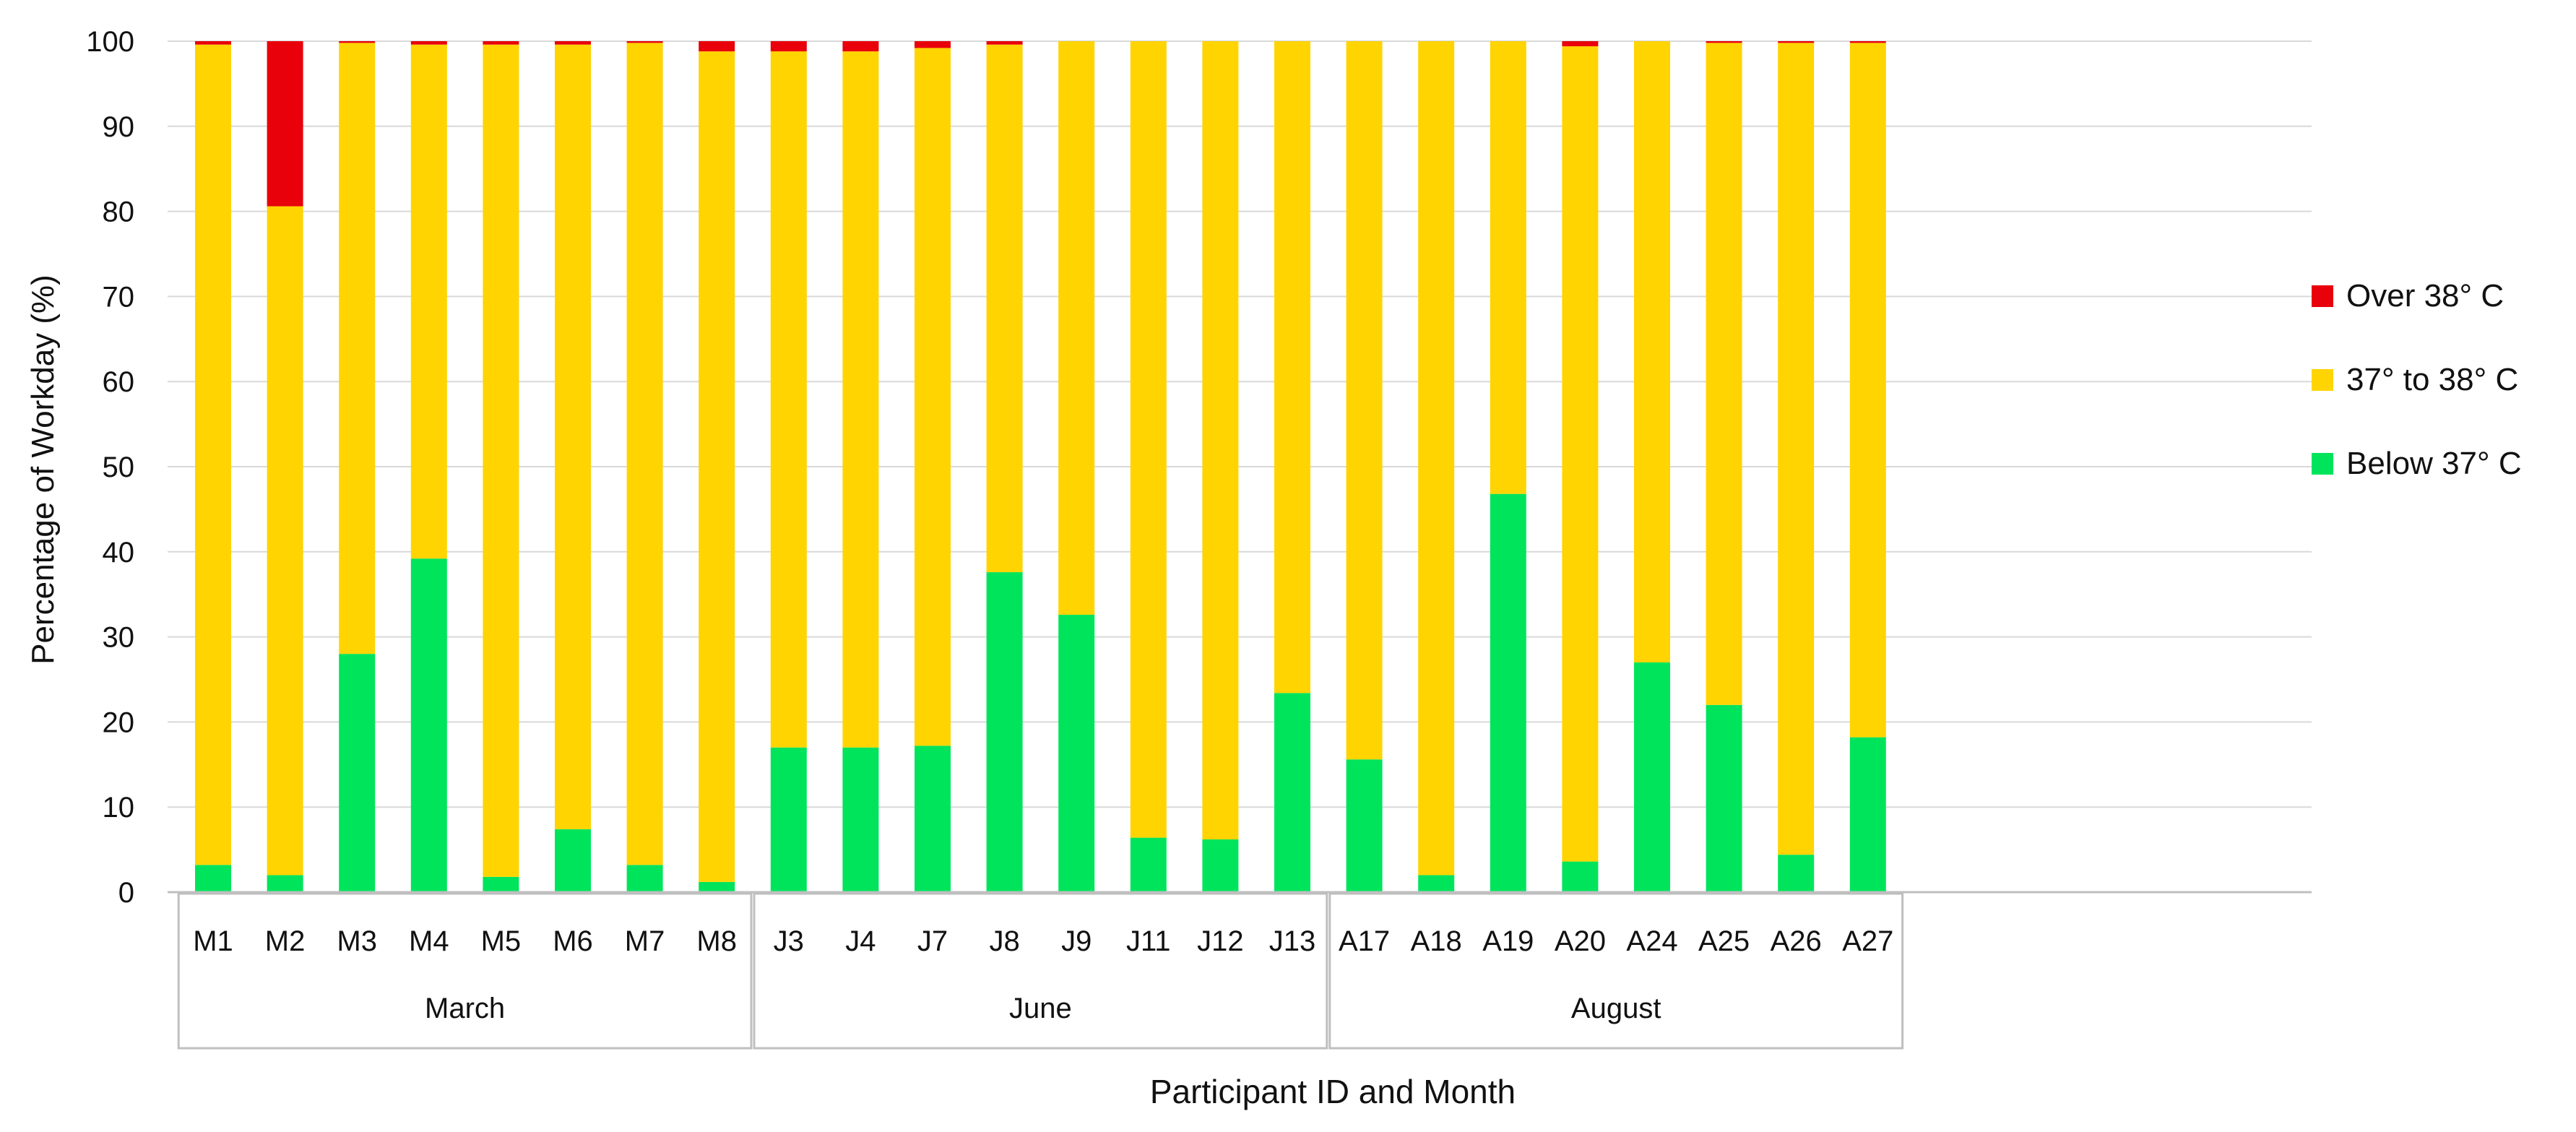 This screenshot has width=2576, height=1132. I want to click on bar-segment-J4-s0, so click(860, 820).